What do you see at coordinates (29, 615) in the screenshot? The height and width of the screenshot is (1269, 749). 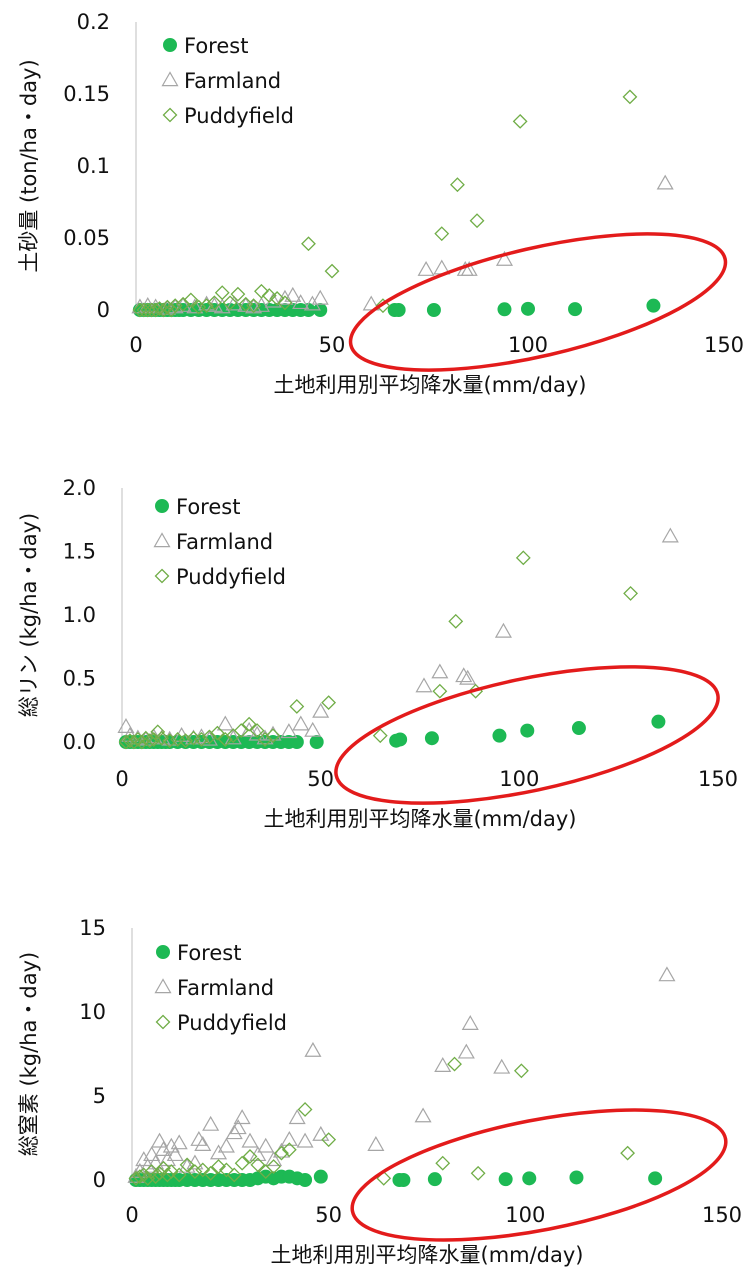 I see `y-axis-label: 総リン (kg/ha・day)` at bounding box center [29, 615].